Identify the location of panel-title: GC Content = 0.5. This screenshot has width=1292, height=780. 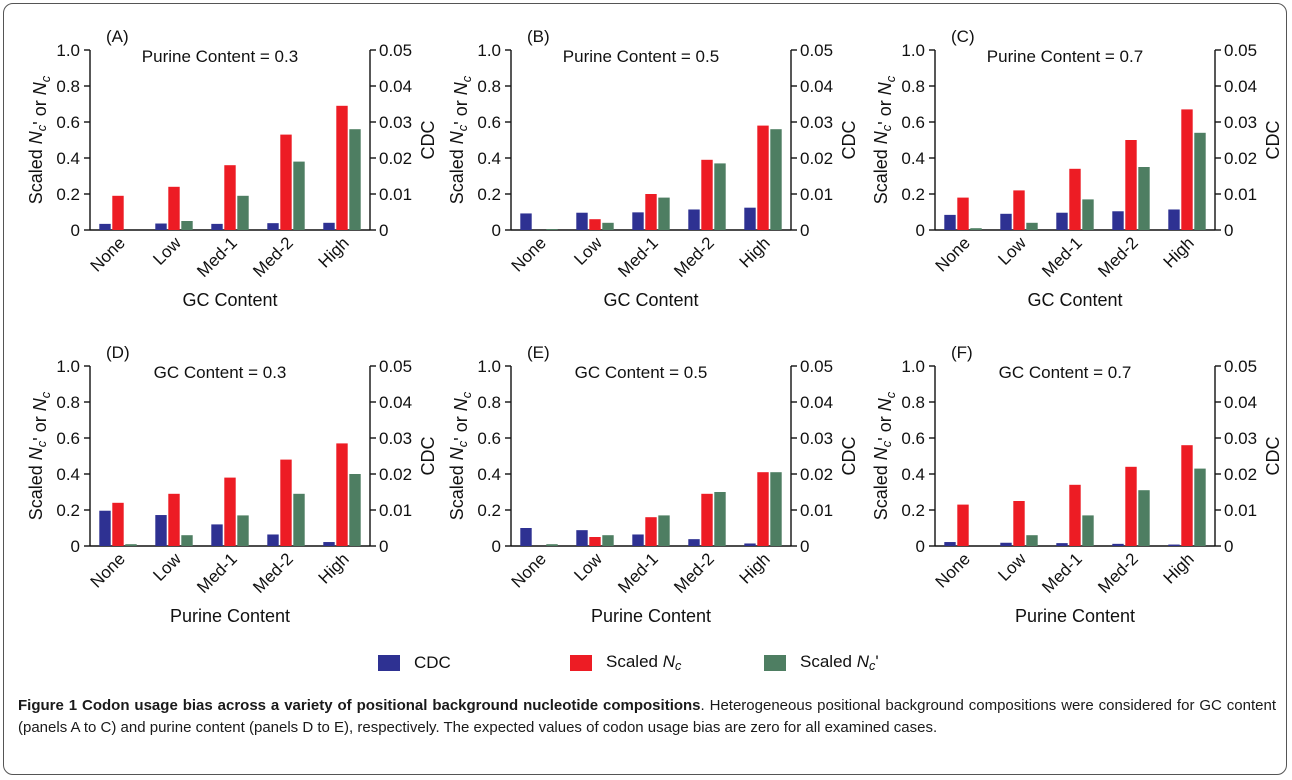
(641, 372).